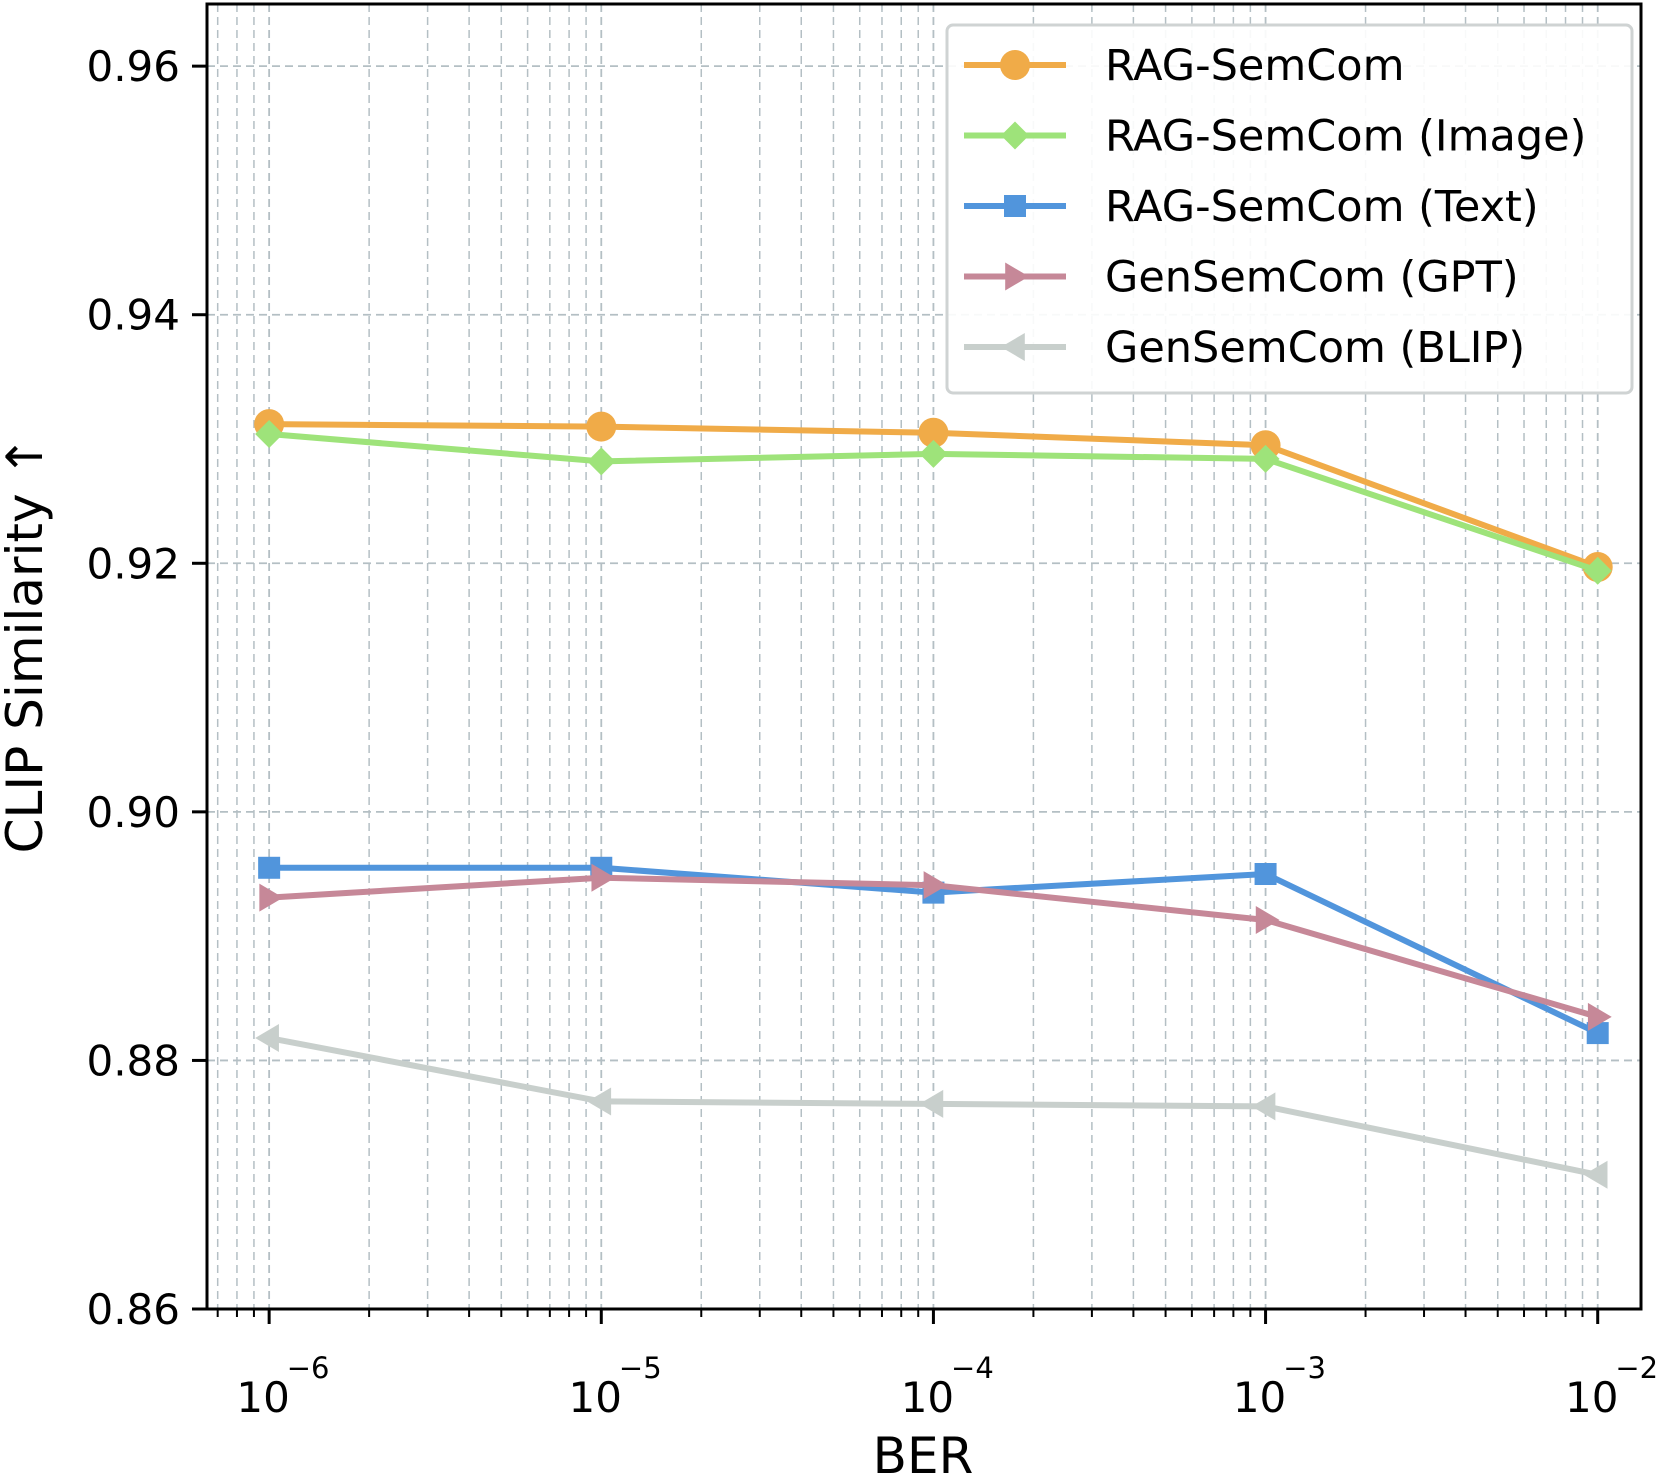 This screenshot has width=1659, height=1474. What do you see at coordinates (1345, 137) in the screenshot?
I see `legend-label: RAG-SemCom (Image)` at bounding box center [1345, 137].